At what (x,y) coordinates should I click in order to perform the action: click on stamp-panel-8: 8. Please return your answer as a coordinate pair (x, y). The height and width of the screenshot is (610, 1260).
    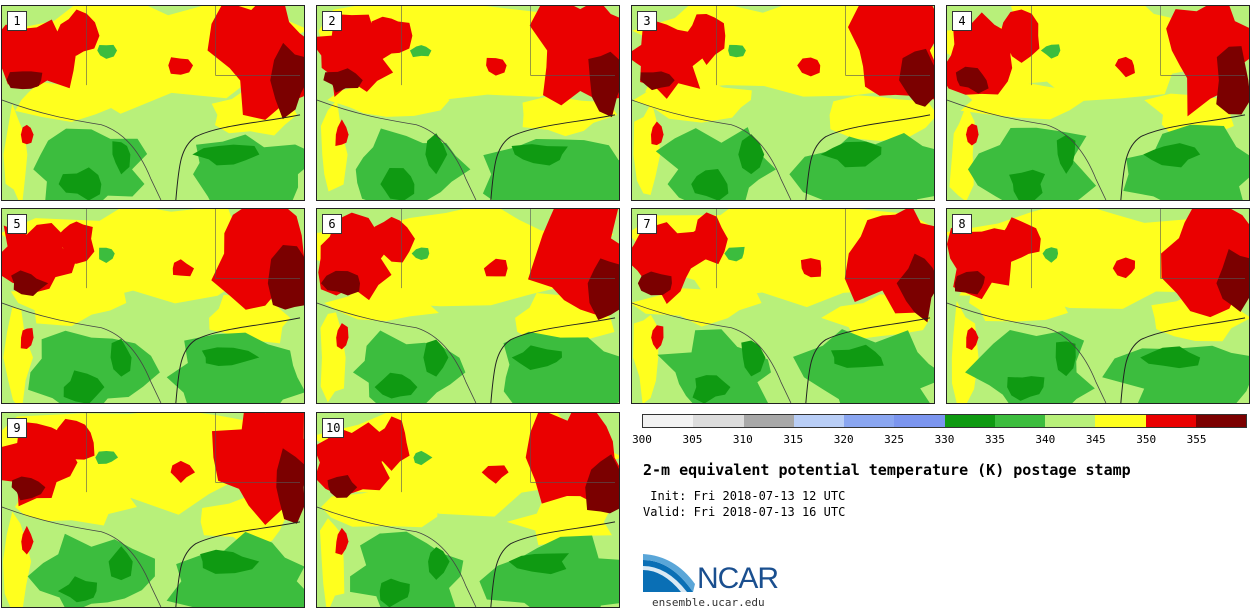
    Looking at the image, I should click on (1098, 306).